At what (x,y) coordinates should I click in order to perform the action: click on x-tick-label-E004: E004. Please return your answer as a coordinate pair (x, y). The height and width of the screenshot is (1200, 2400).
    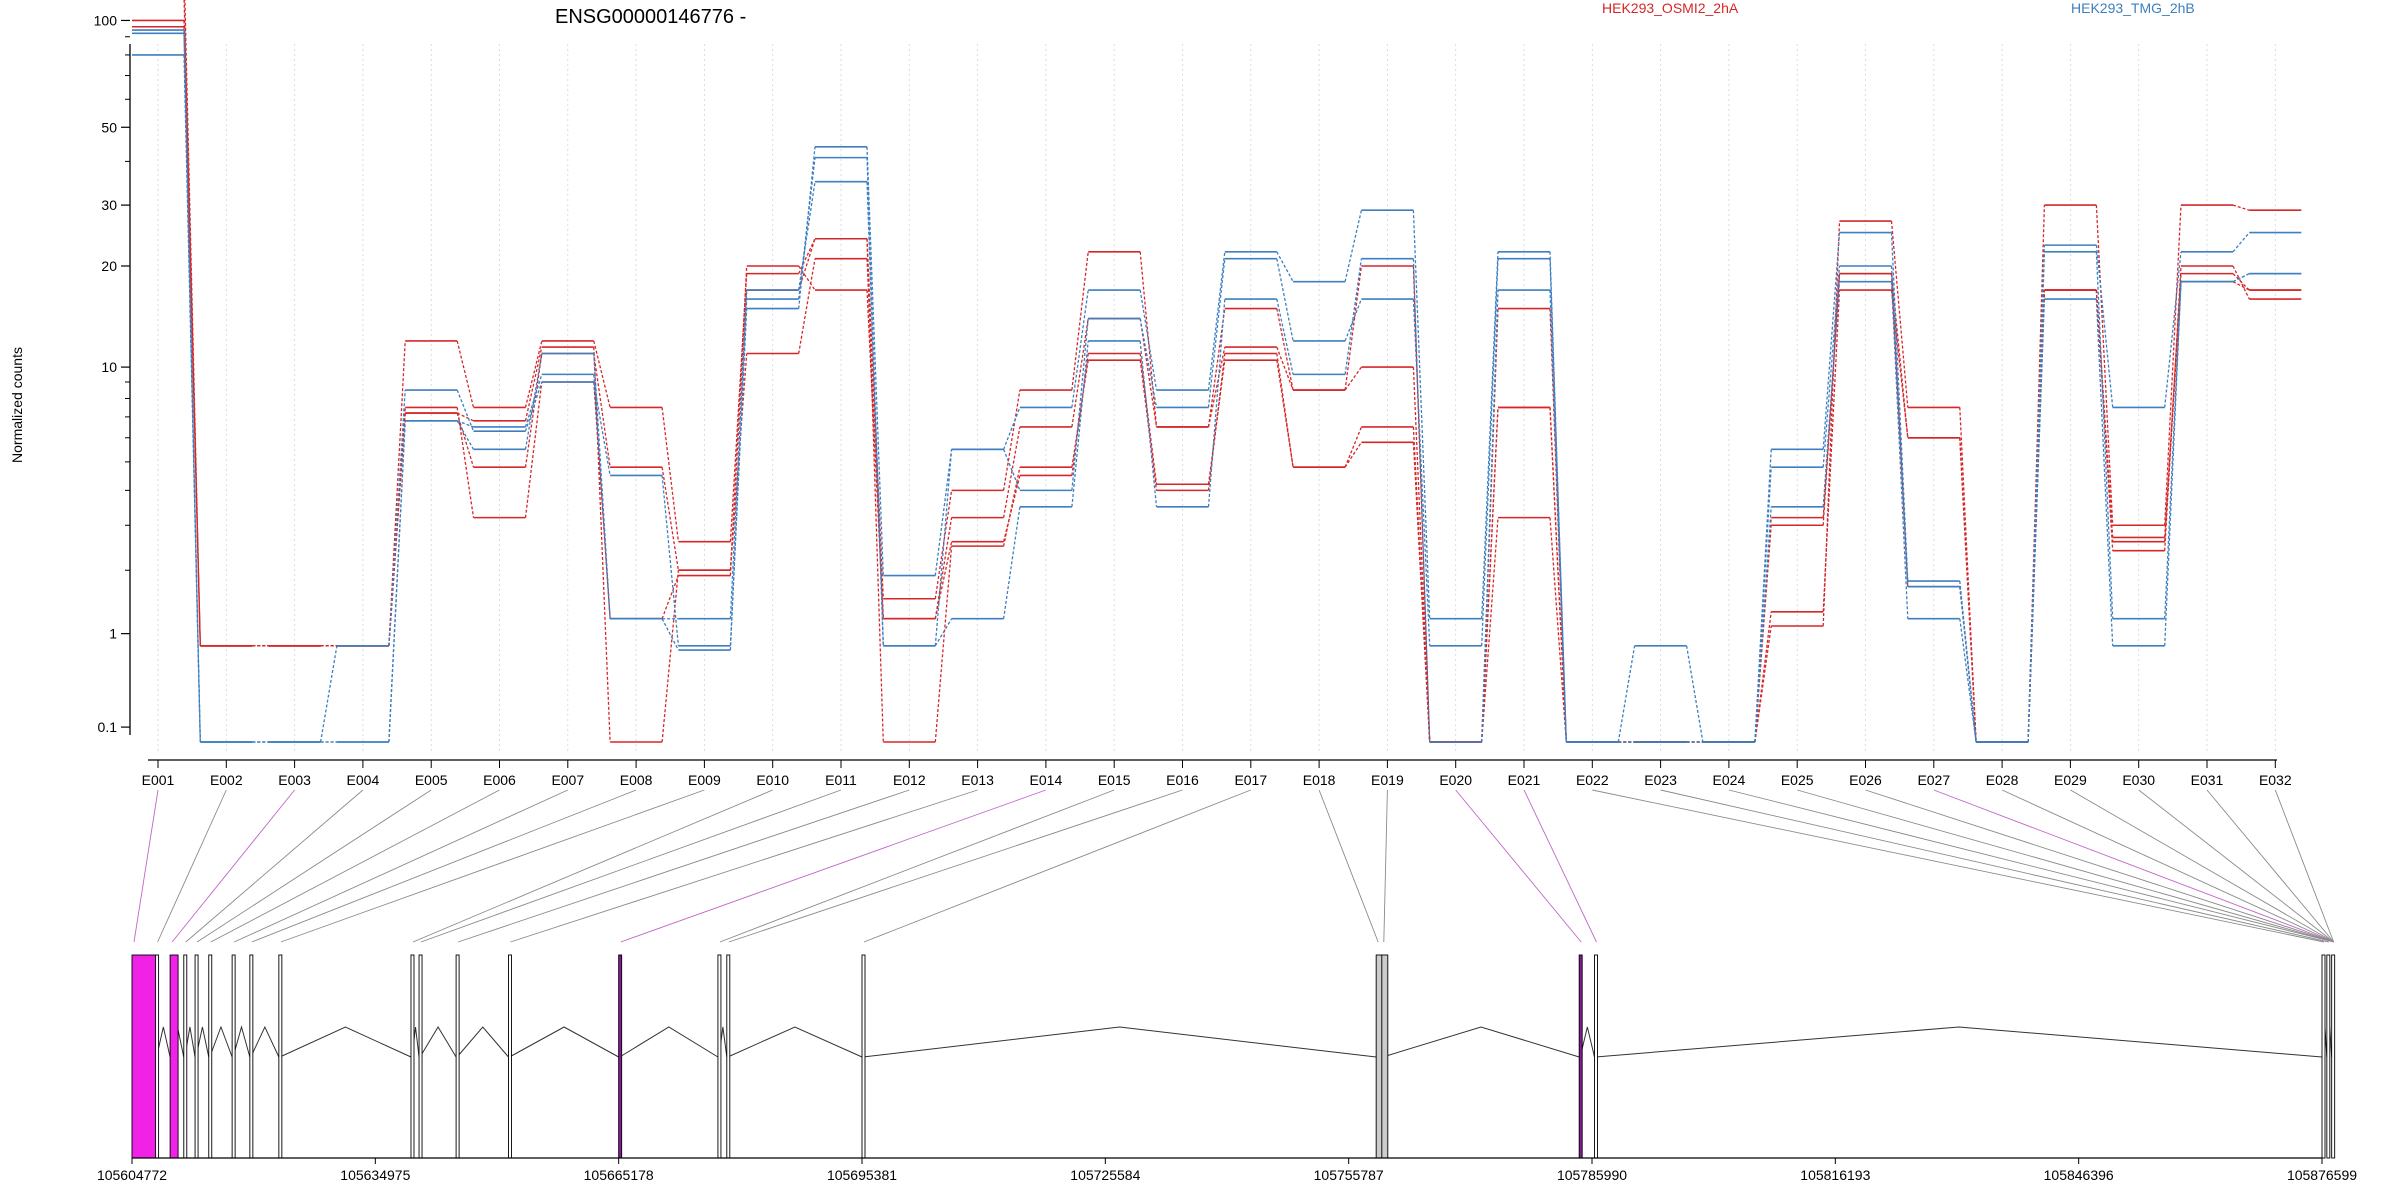
    Looking at the image, I should click on (363, 780).